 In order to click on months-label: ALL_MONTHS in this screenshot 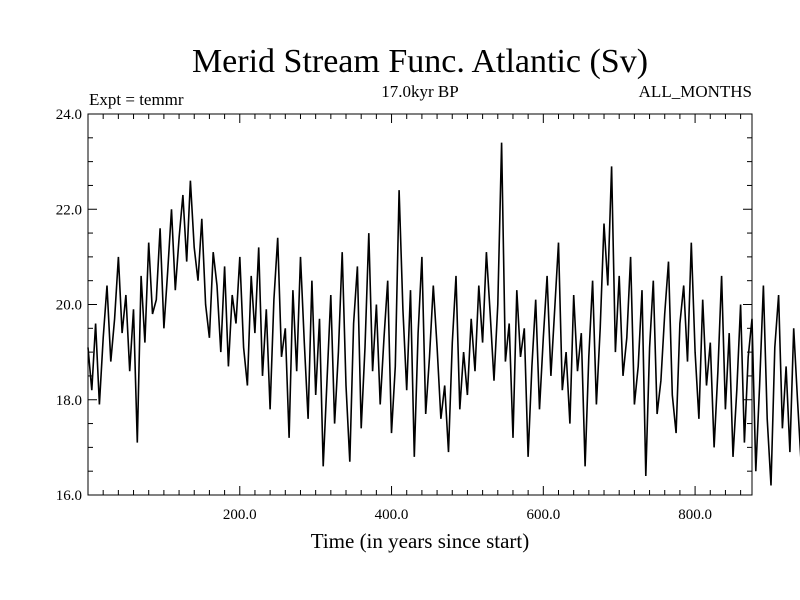, I will do `click(695, 91)`.